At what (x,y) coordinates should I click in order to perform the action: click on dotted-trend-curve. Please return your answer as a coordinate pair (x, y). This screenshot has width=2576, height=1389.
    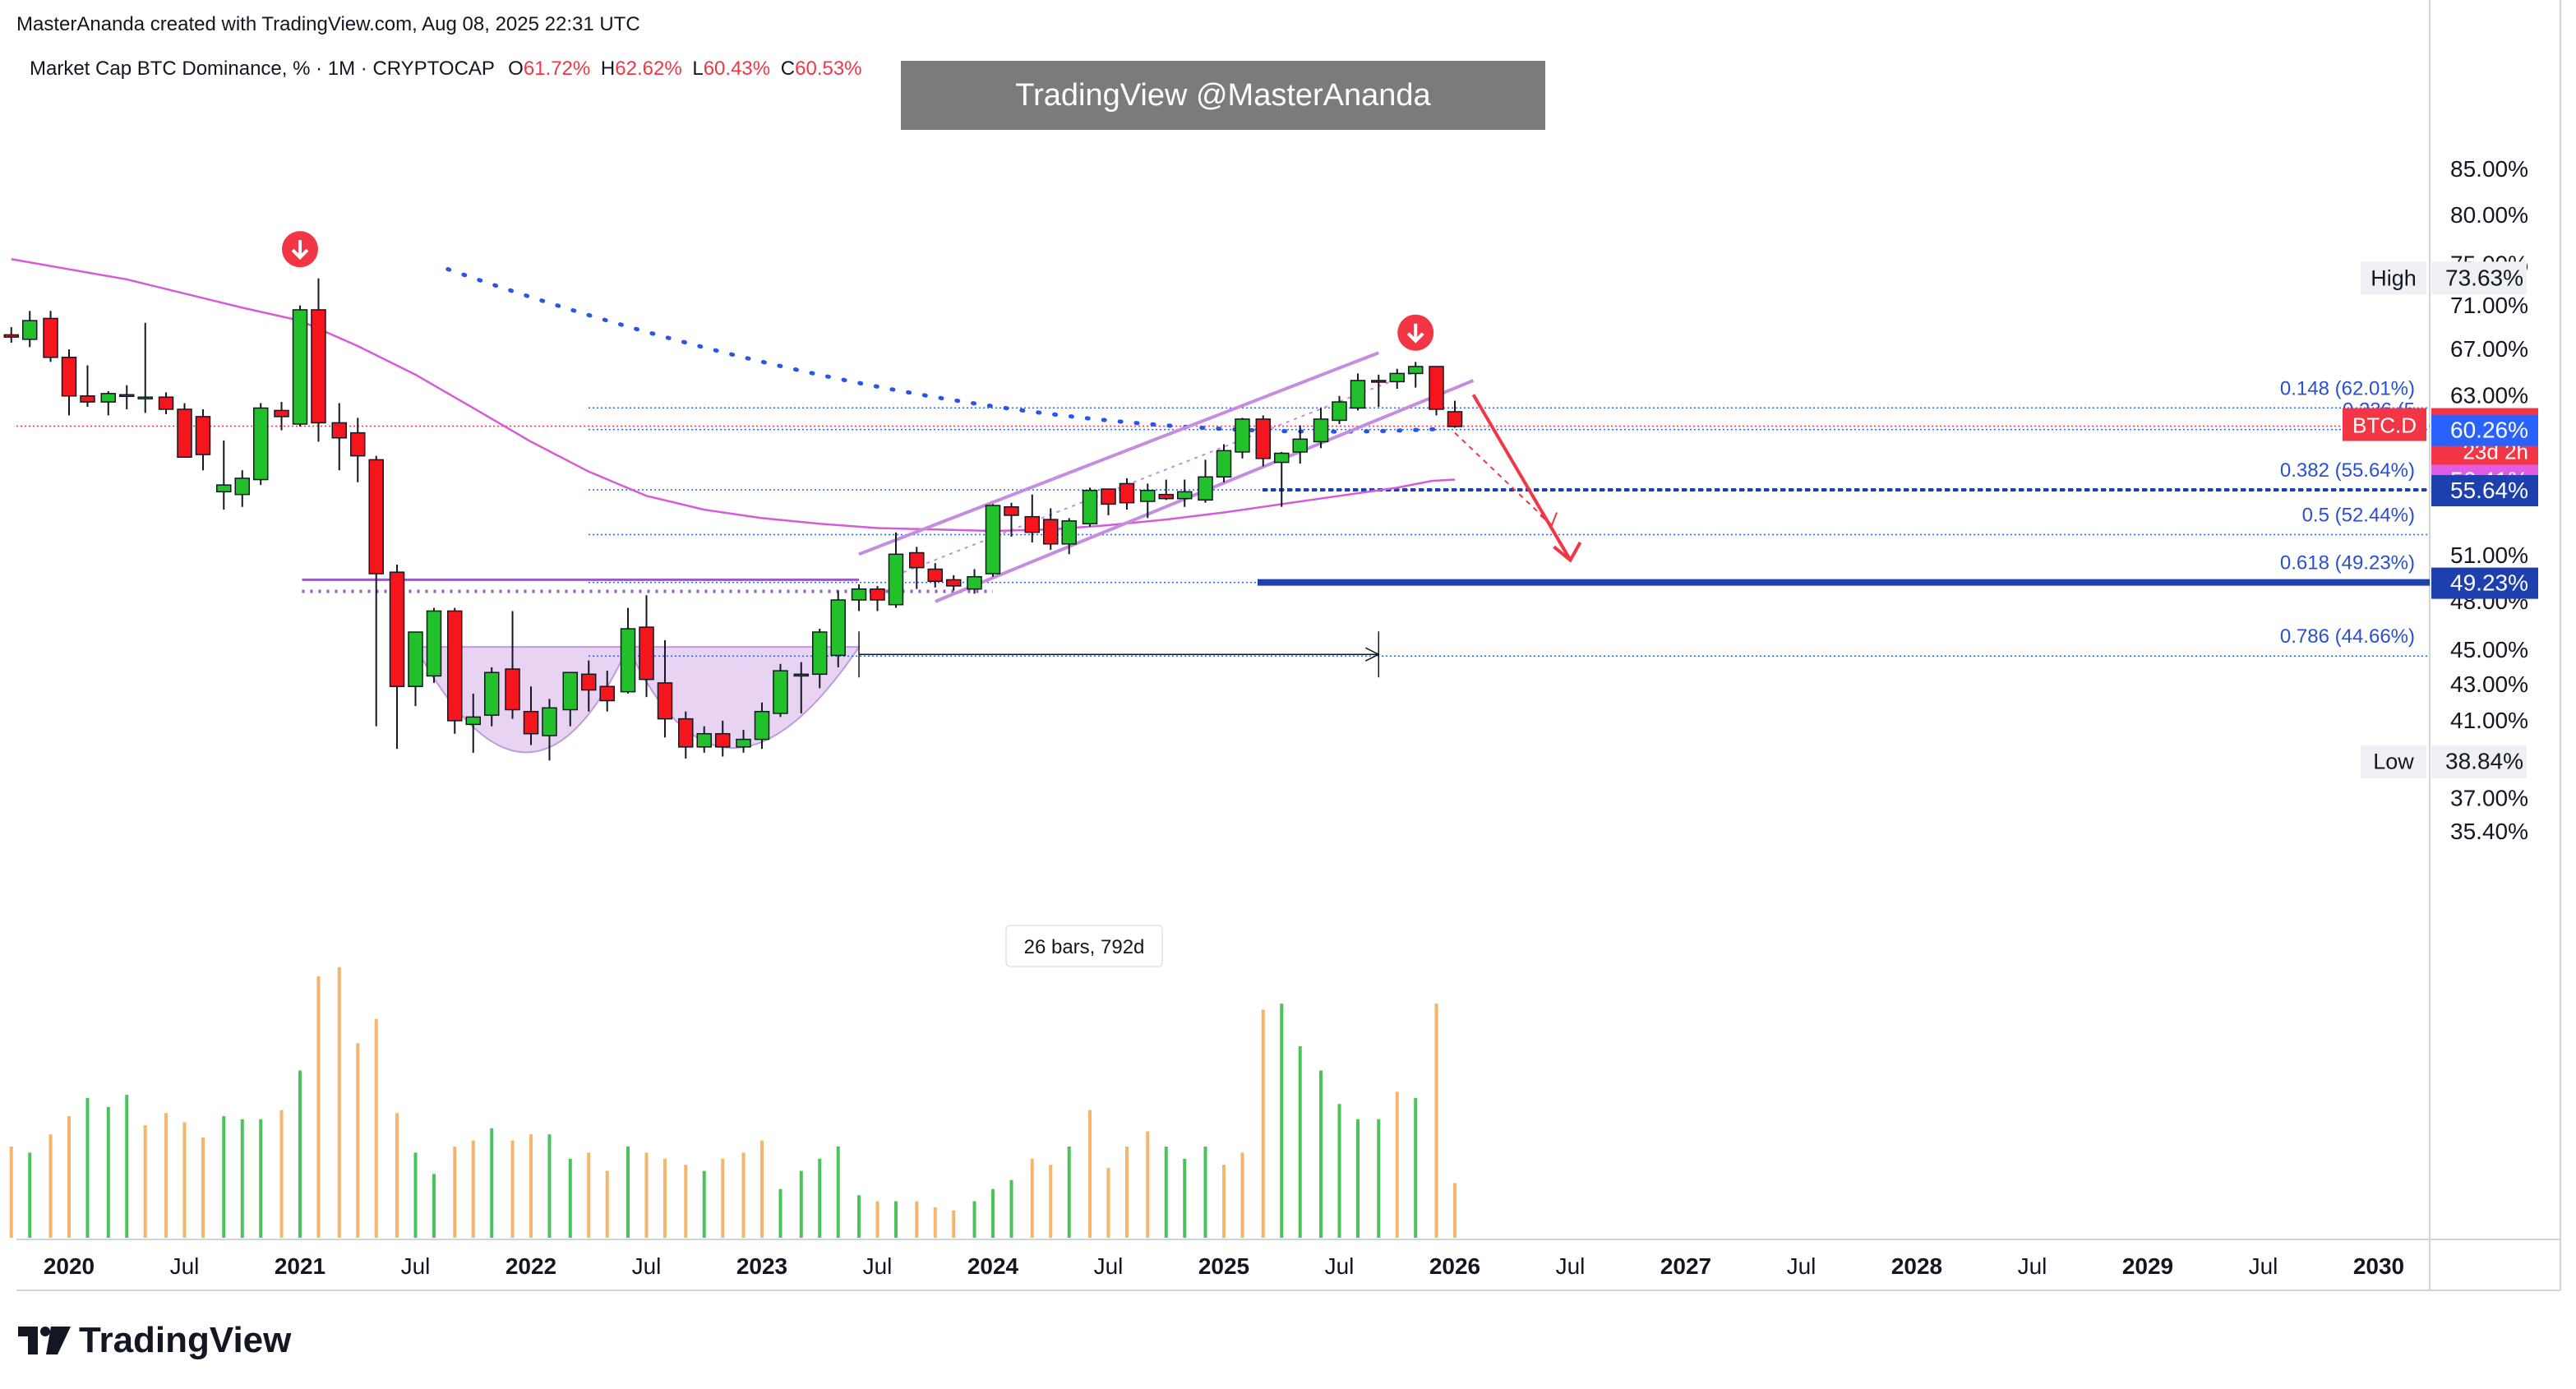
    Looking at the image, I should click on (942, 350).